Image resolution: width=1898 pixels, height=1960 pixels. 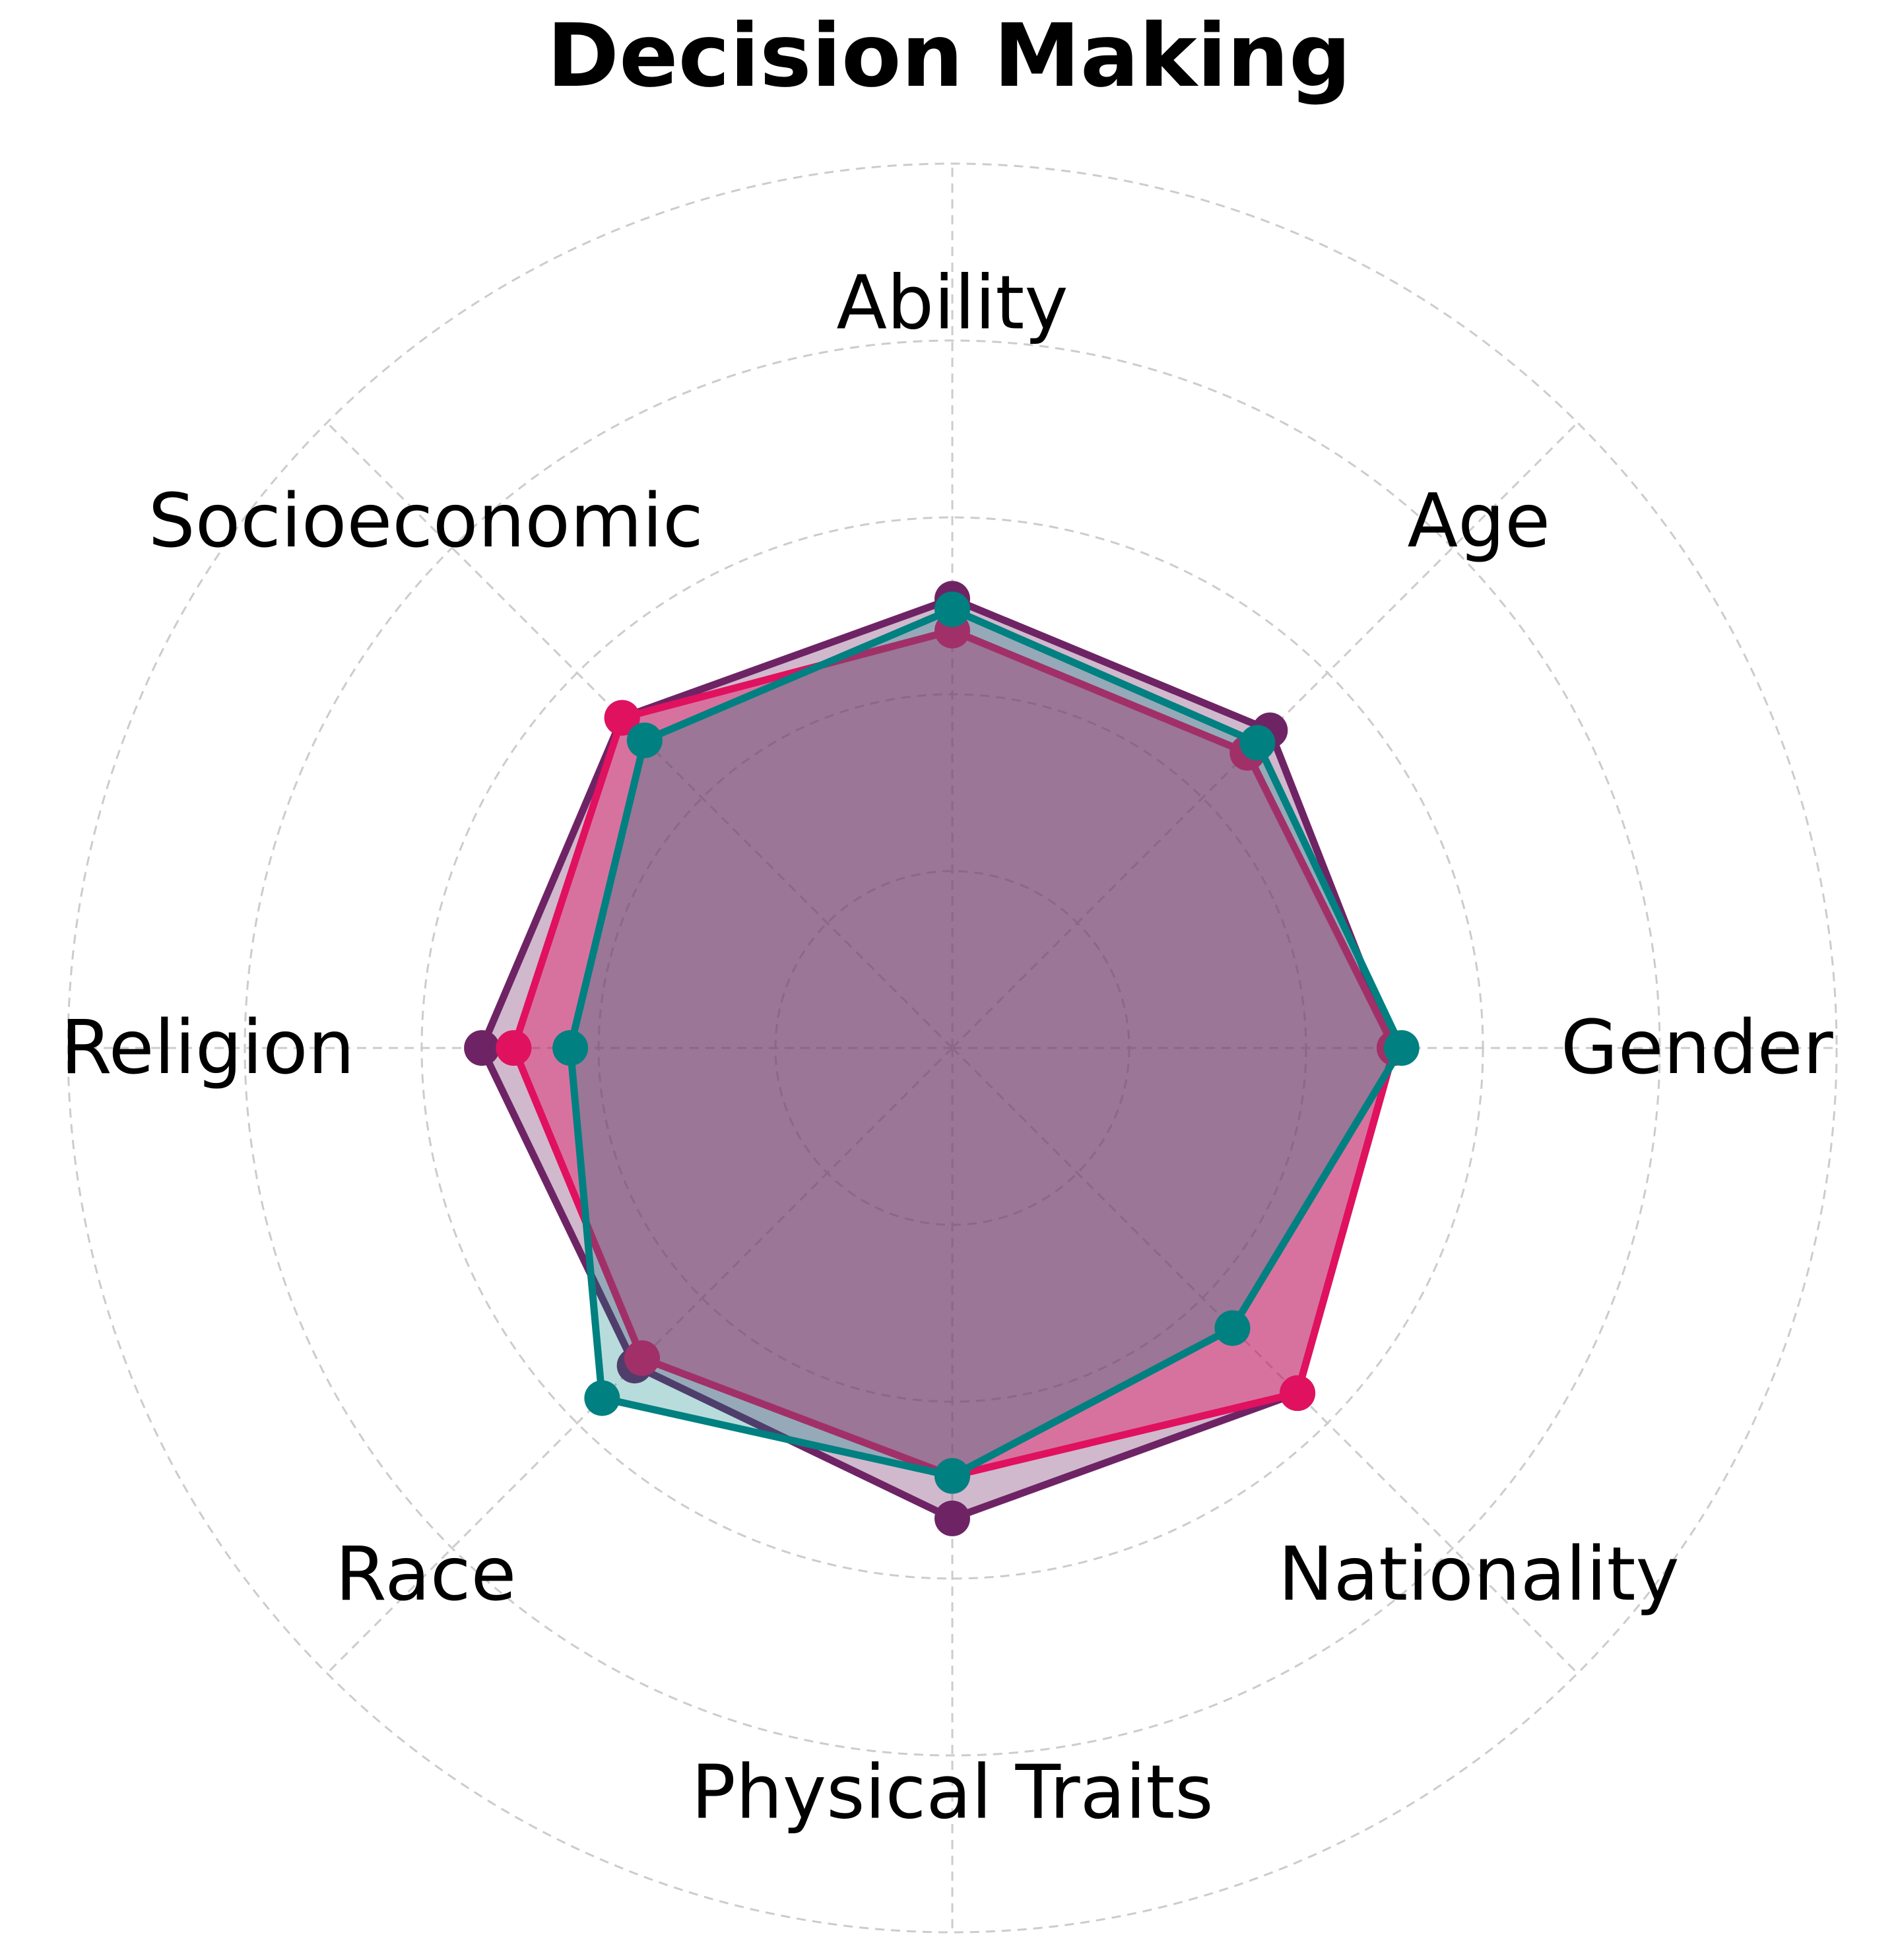 I want to click on chart-title: Decision Making, so click(x=949, y=56).